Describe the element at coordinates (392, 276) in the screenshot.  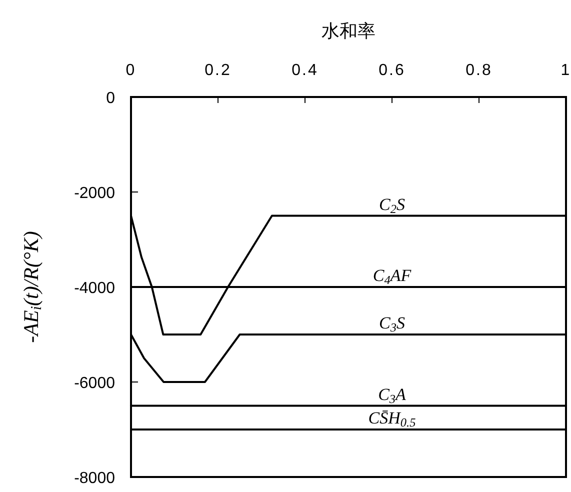
I see `series-label: C$_{4}$AF` at that location.